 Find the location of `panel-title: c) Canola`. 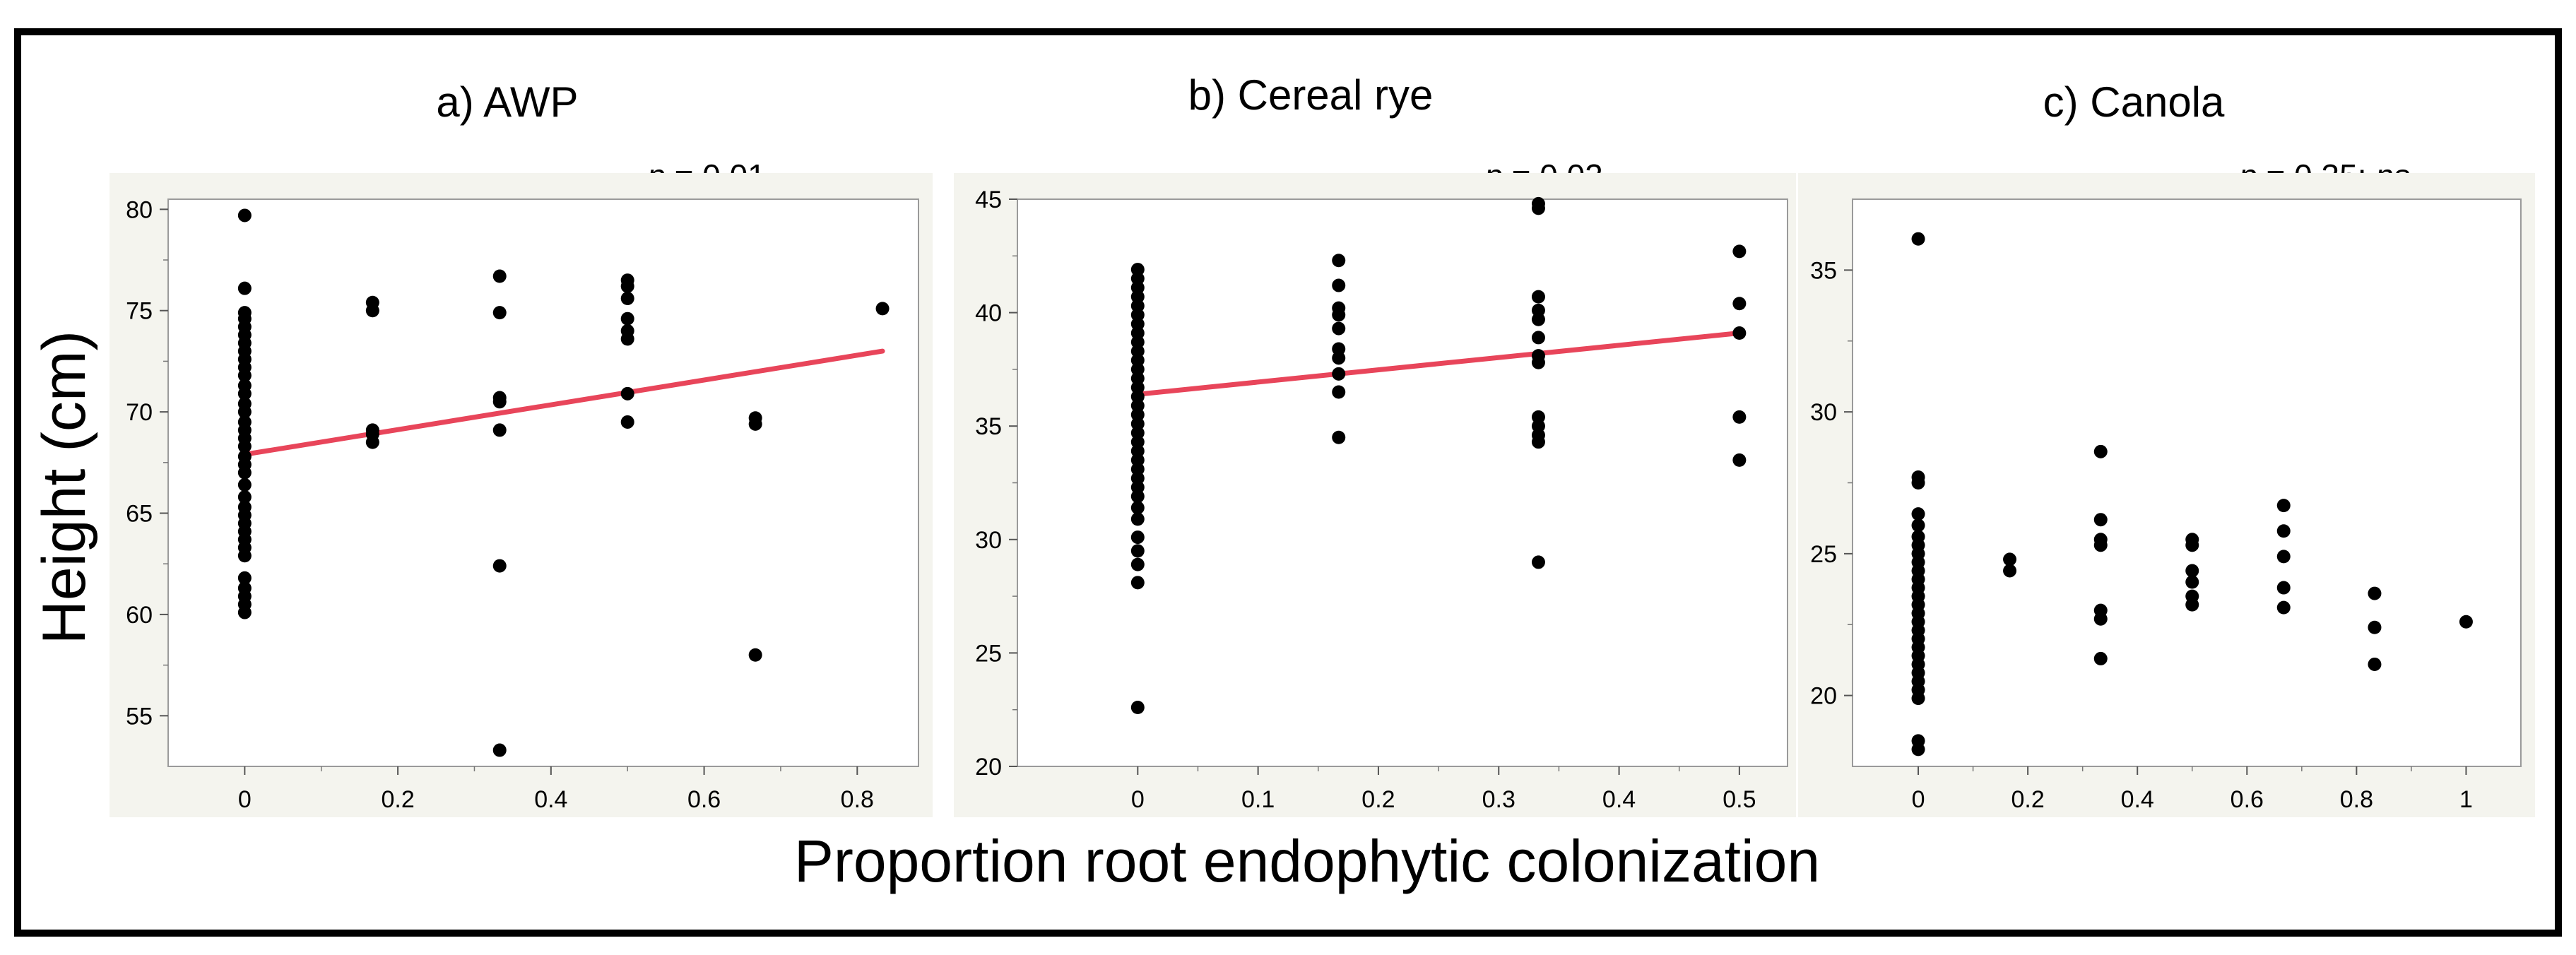

panel-title: c) Canola is located at coordinates (2134, 102).